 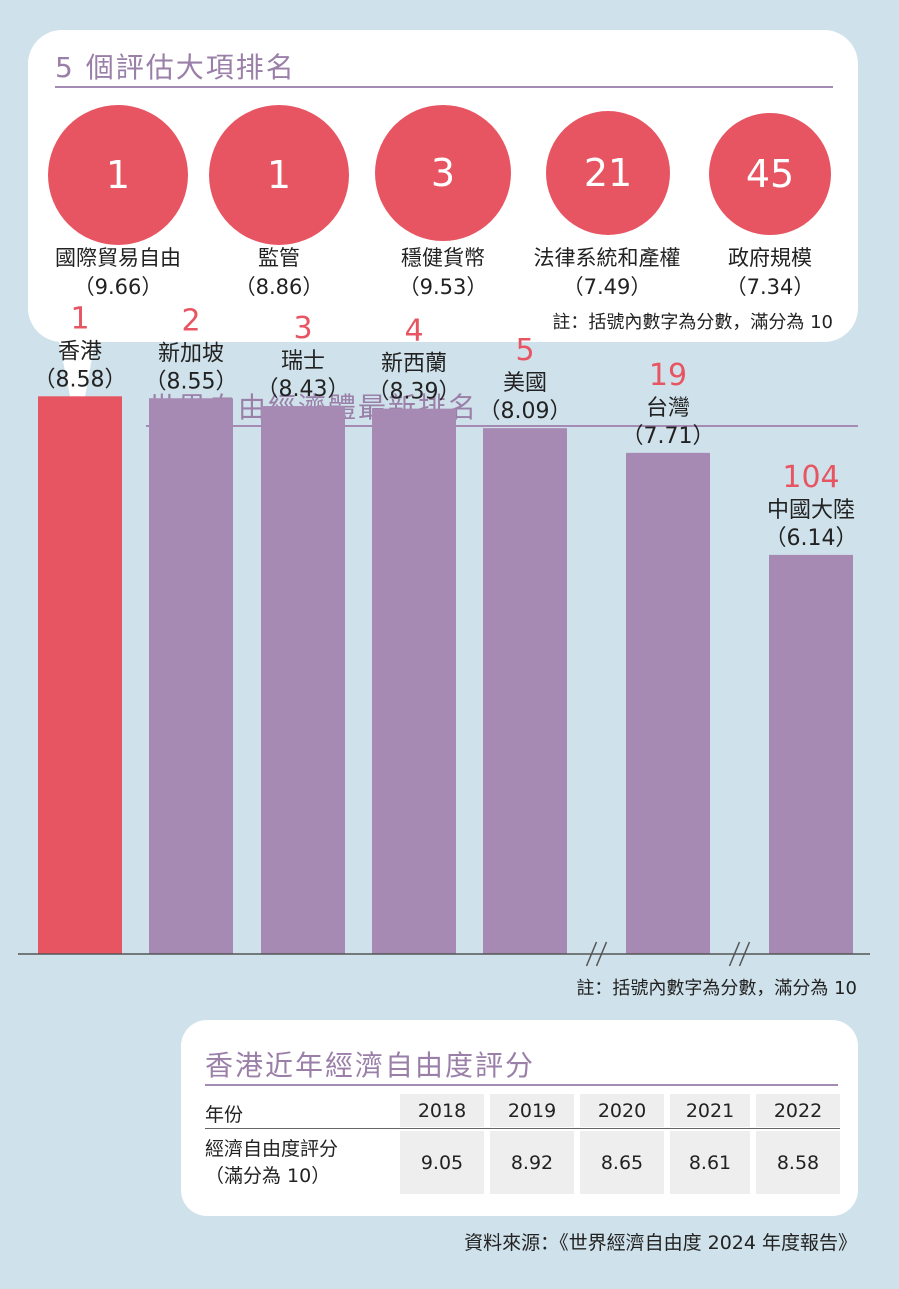 I want to click on category-rank-circle: 3, so click(x=443, y=173).